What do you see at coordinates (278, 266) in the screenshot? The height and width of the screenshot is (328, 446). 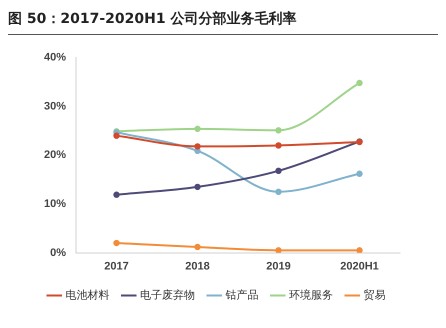 I see `x-tick-label: 2019` at bounding box center [278, 266].